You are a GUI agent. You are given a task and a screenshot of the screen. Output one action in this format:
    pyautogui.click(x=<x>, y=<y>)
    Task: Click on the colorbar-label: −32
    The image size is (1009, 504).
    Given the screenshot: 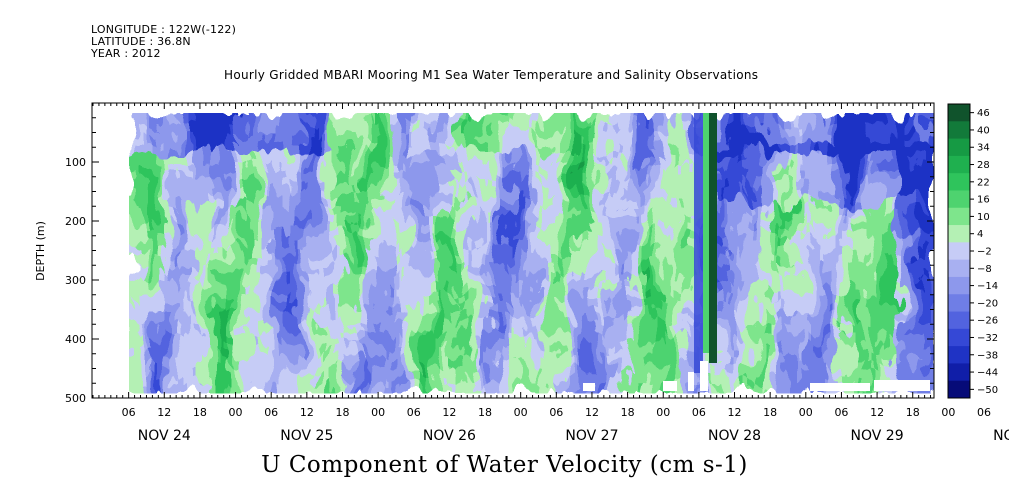 What is the action you would take?
    pyautogui.click(x=987, y=338)
    